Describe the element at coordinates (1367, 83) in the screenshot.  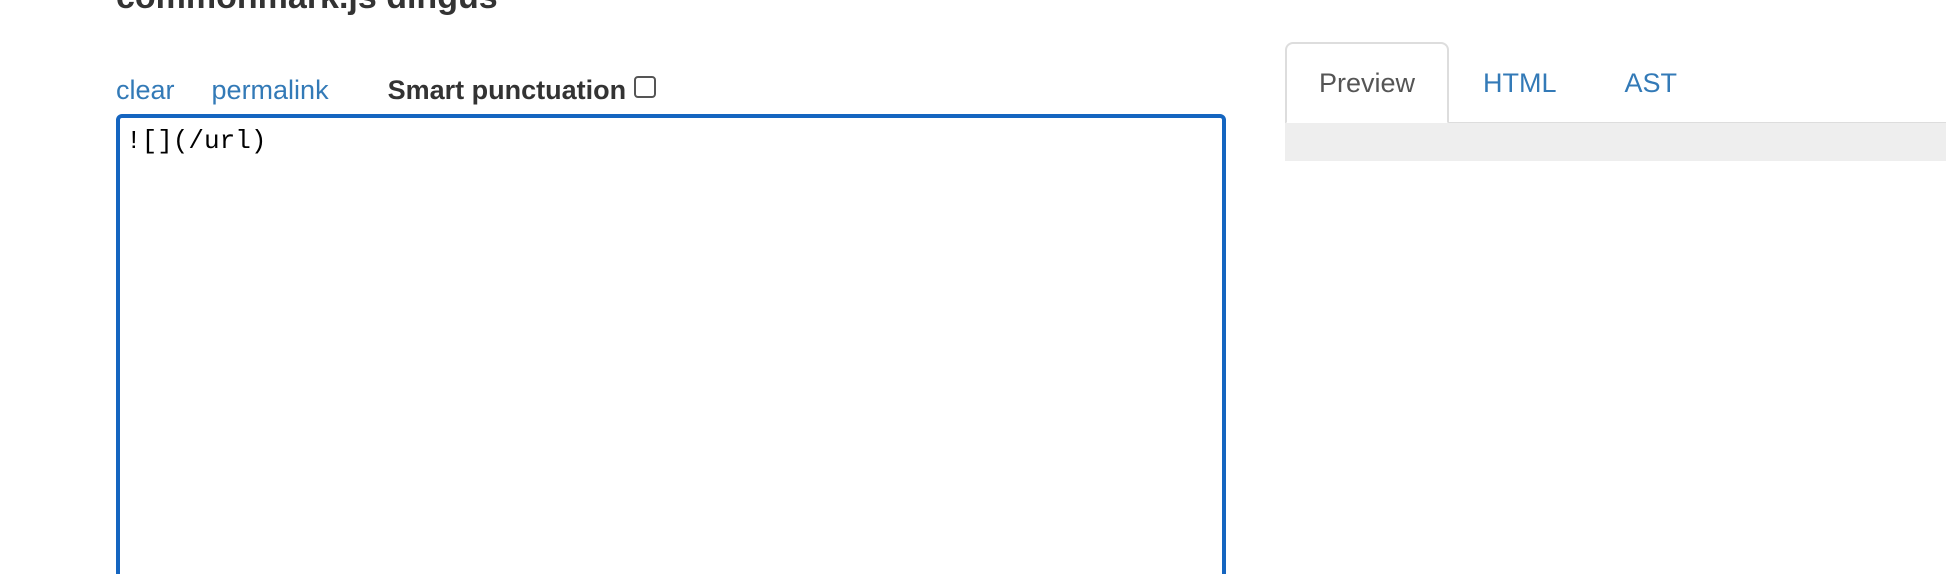
I see `tab-preview: Preview` at that location.